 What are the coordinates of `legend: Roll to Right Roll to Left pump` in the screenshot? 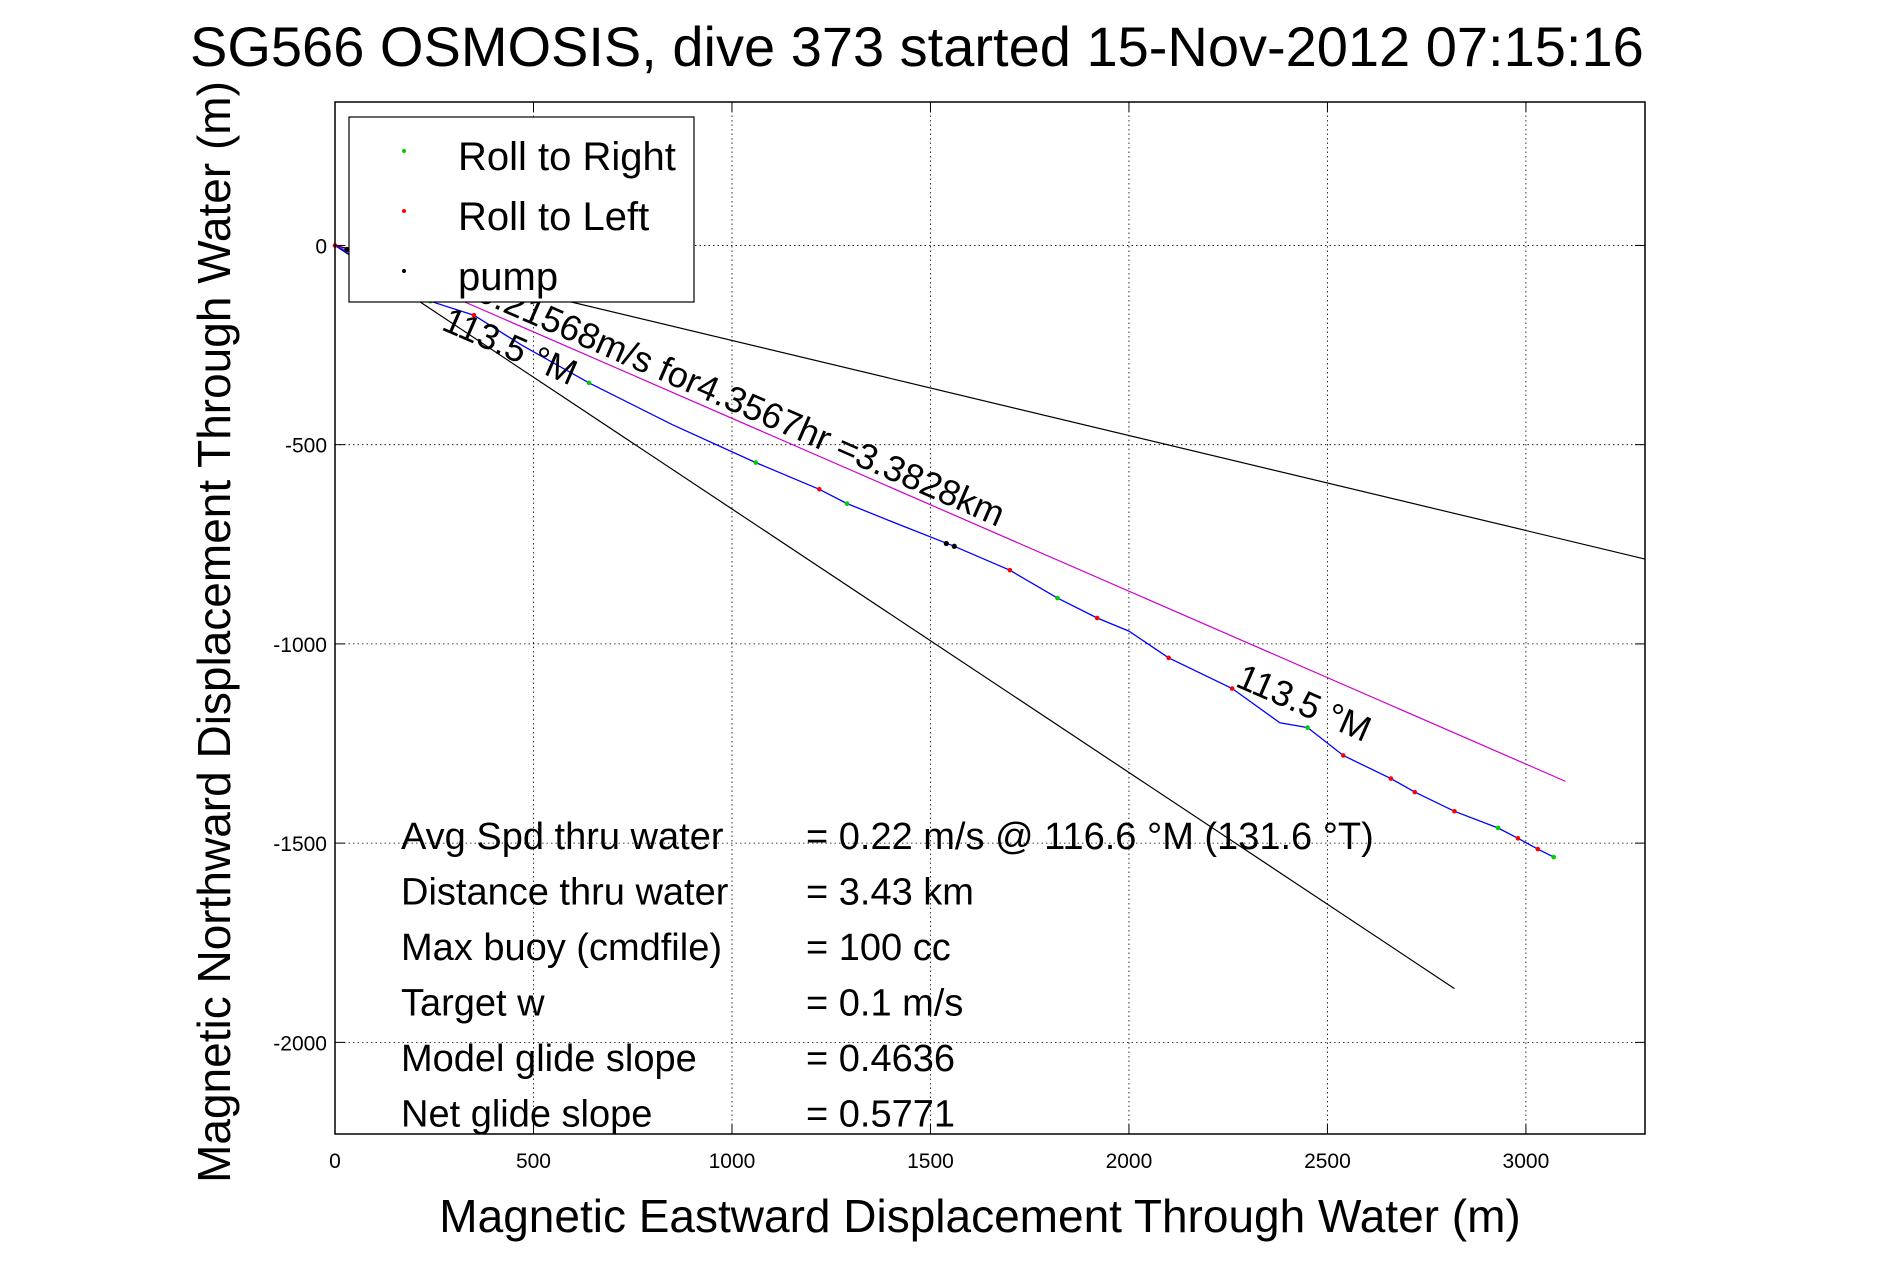 It's located at (521, 209).